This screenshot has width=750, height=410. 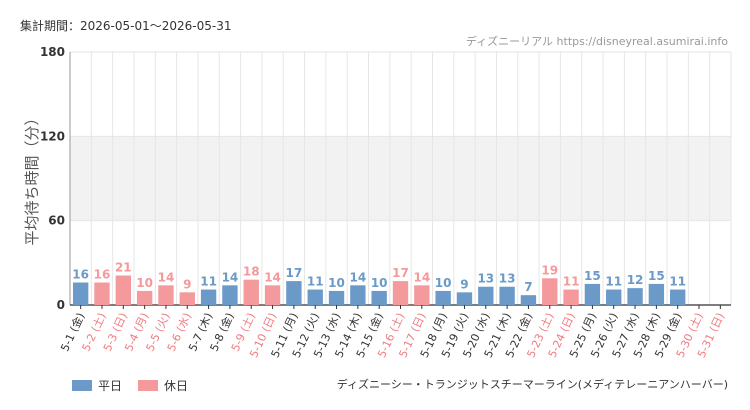 What do you see at coordinates (82, 385) in the screenshot?
I see `legend-weekday-swatch` at bounding box center [82, 385].